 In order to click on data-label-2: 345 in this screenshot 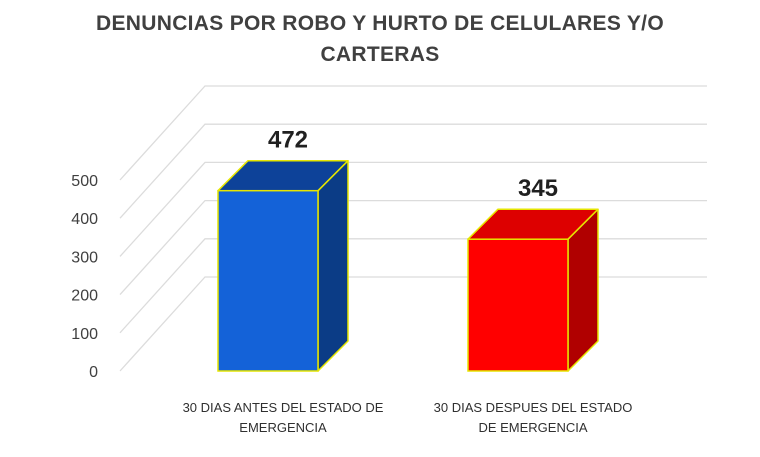, I will do `click(538, 188)`.